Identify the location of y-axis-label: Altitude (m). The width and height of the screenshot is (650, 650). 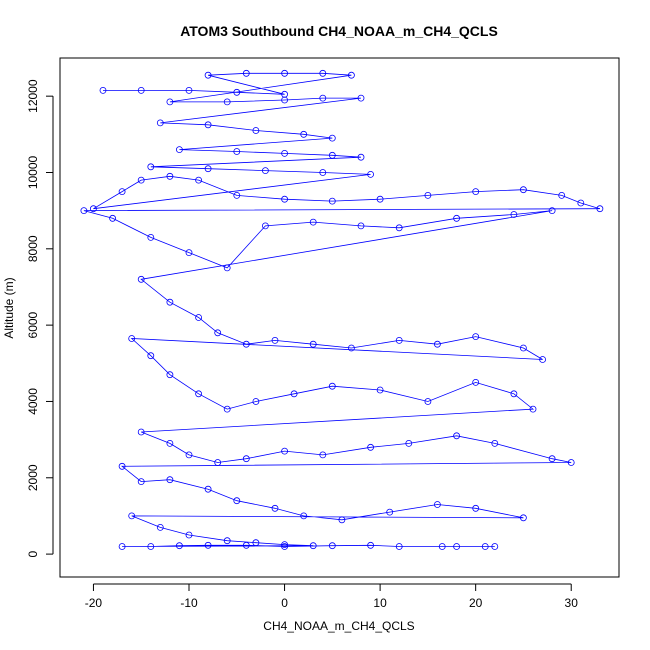
(9, 307).